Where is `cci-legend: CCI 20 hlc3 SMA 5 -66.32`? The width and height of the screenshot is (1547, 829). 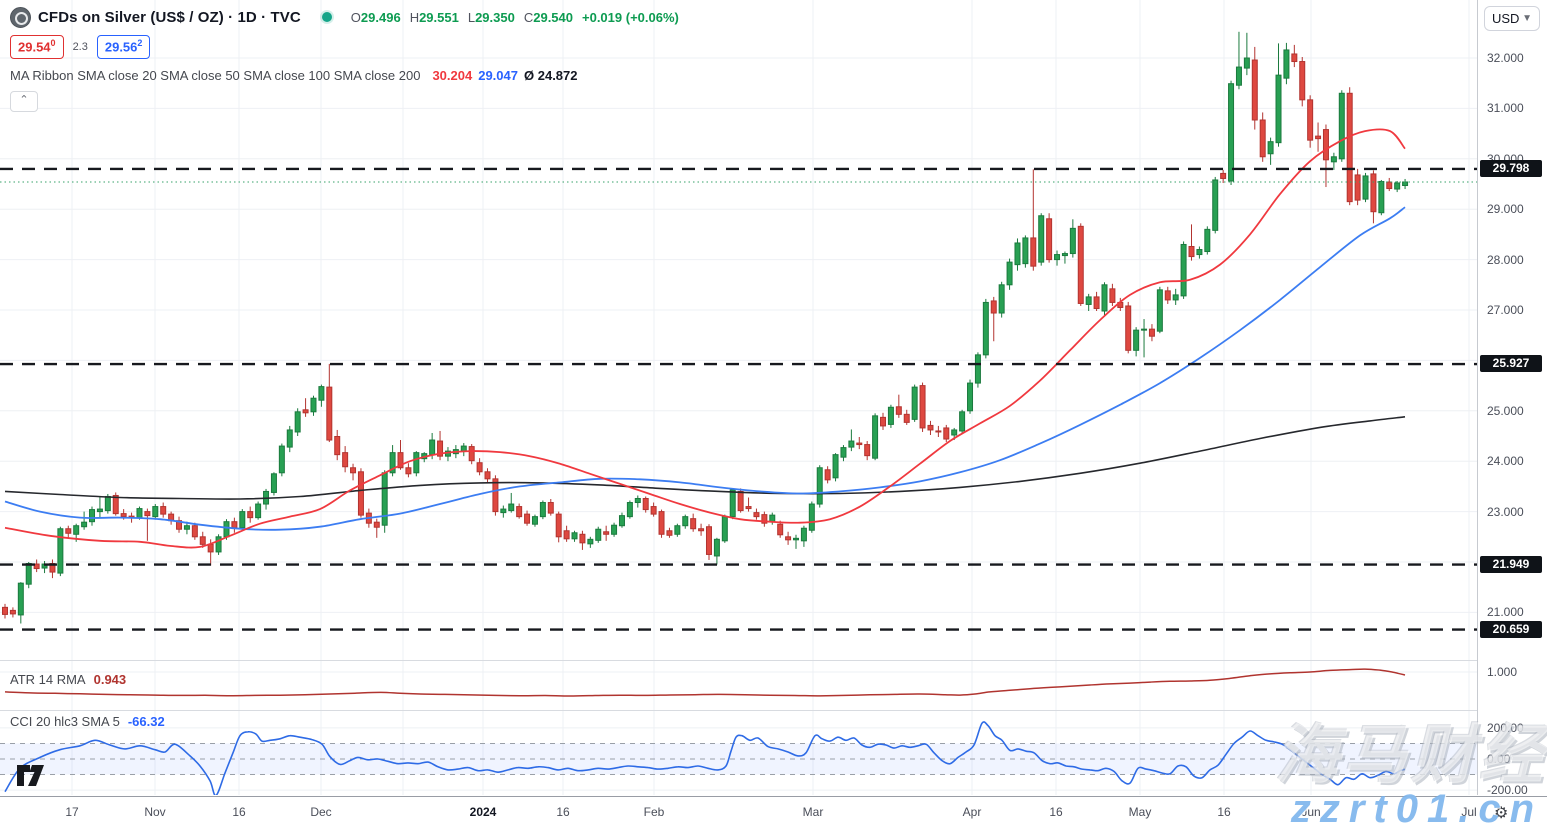 cci-legend: CCI 20 hlc3 SMA 5 -66.32 is located at coordinates (87, 721).